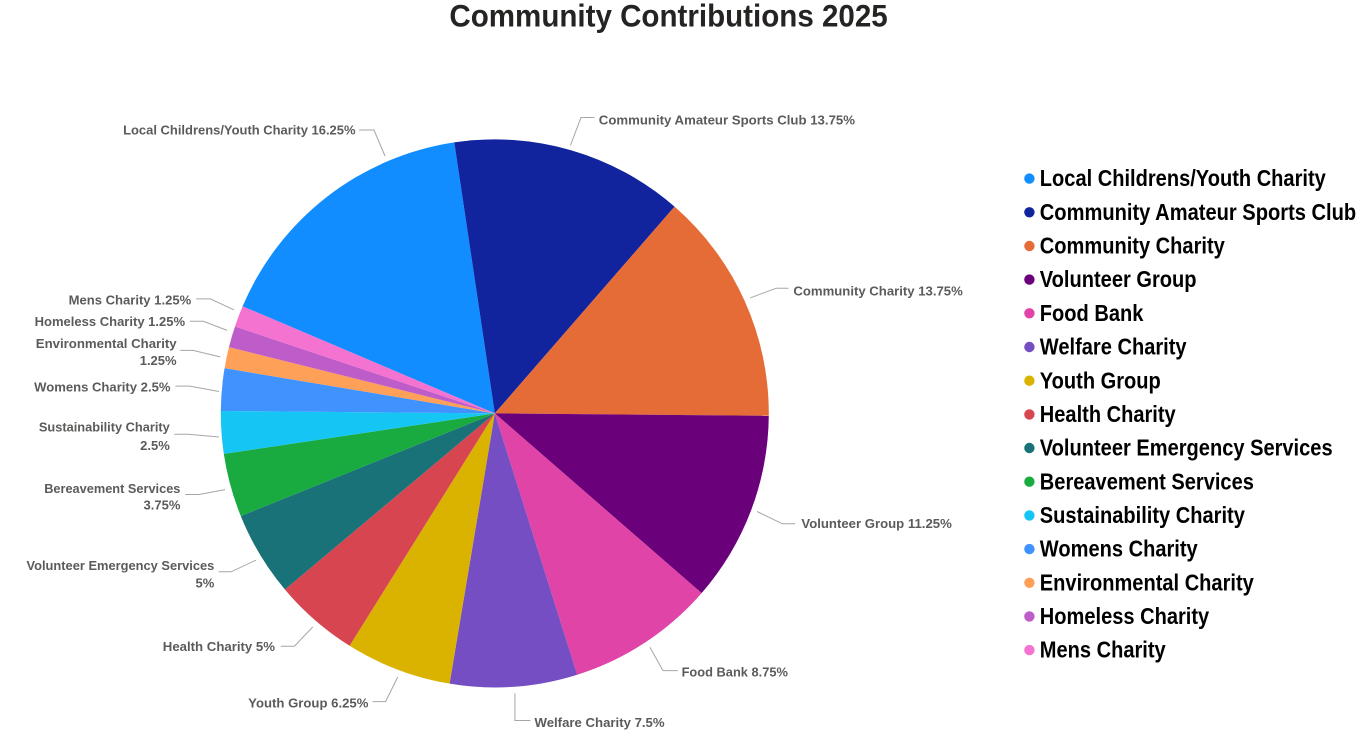 This screenshot has height=741, width=1363. What do you see at coordinates (219, 646) in the screenshot?
I see `svg-text: Health Charity 5%` at bounding box center [219, 646].